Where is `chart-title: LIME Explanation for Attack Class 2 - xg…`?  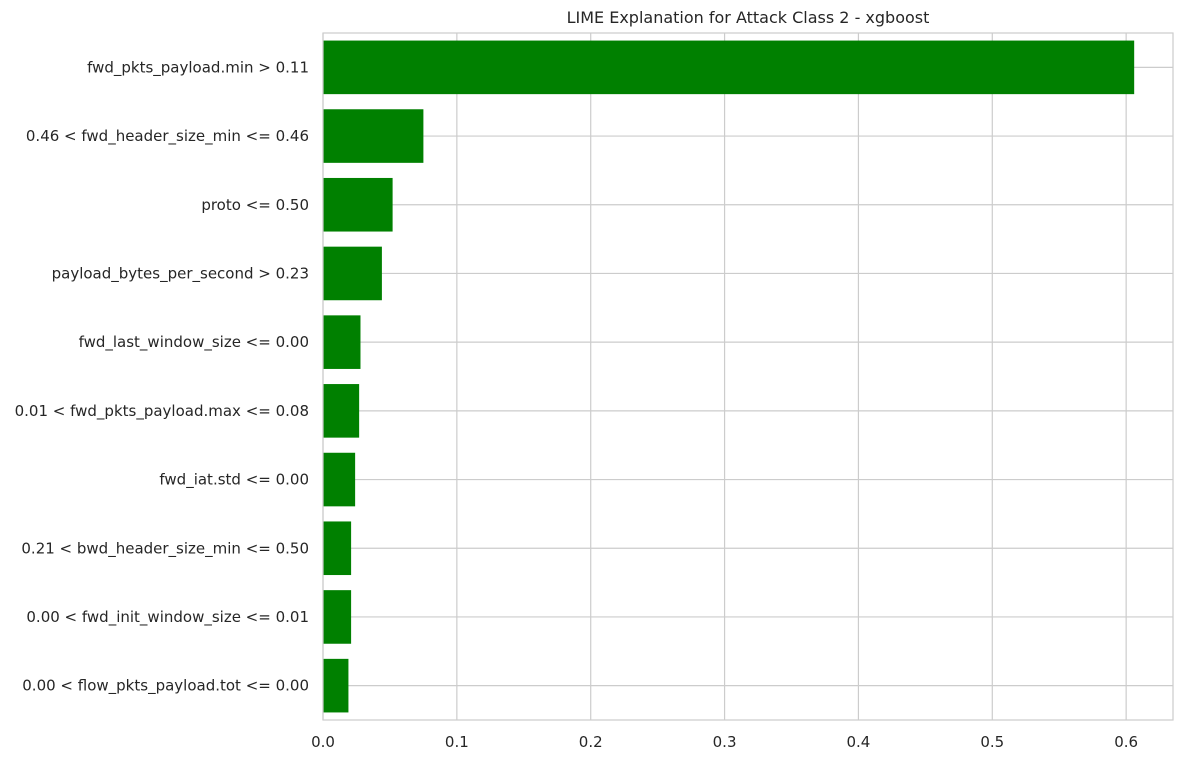
chart-title: LIME Explanation for Attack Class 2 - xg… is located at coordinates (748, 17).